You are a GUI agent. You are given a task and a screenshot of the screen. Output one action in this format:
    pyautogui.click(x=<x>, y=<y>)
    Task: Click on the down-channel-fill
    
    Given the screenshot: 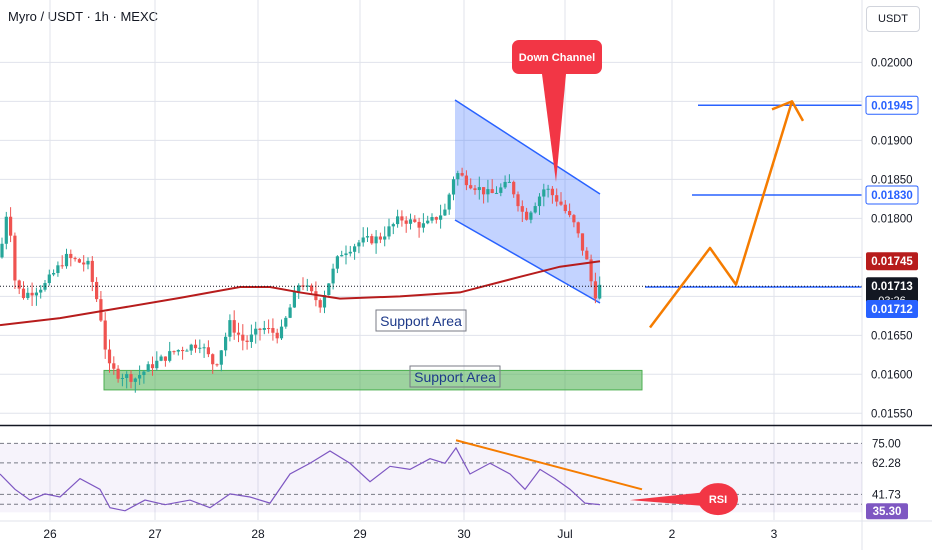 What is the action you would take?
    pyautogui.click(x=527, y=201)
    